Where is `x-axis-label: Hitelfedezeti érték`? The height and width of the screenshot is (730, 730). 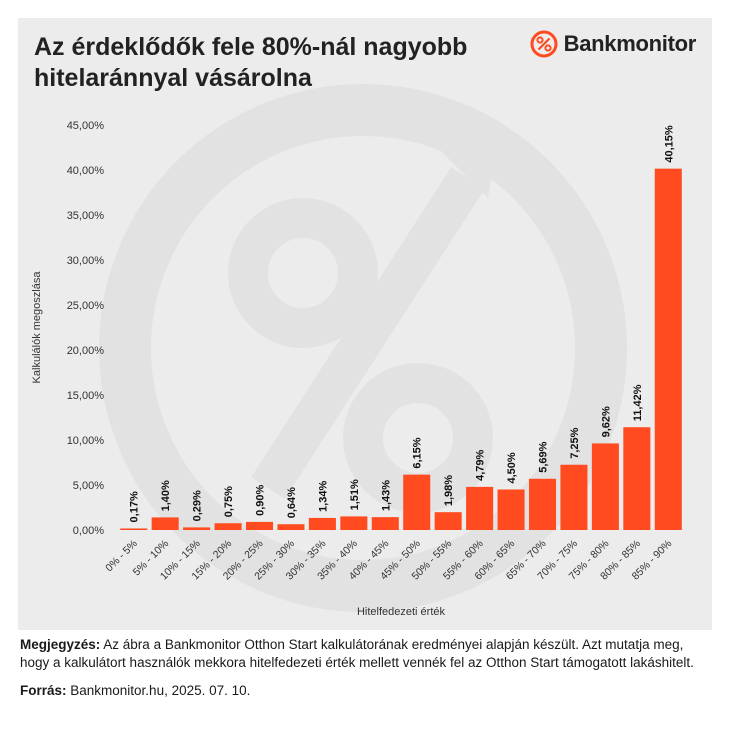 x-axis-label: Hitelfedezeti érték is located at coordinates (401, 612).